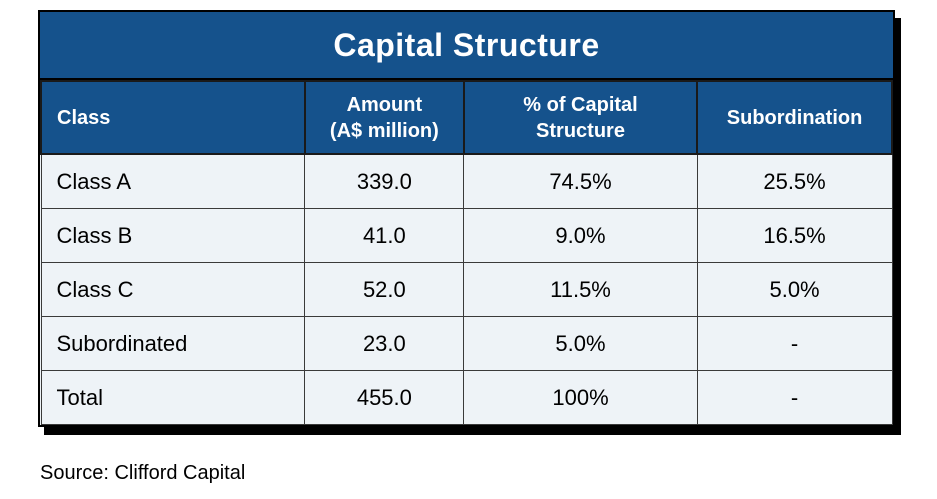 The height and width of the screenshot is (499, 937). What do you see at coordinates (84, 117) in the screenshot?
I see `column-header-label: Class` at bounding box center [84, 117].